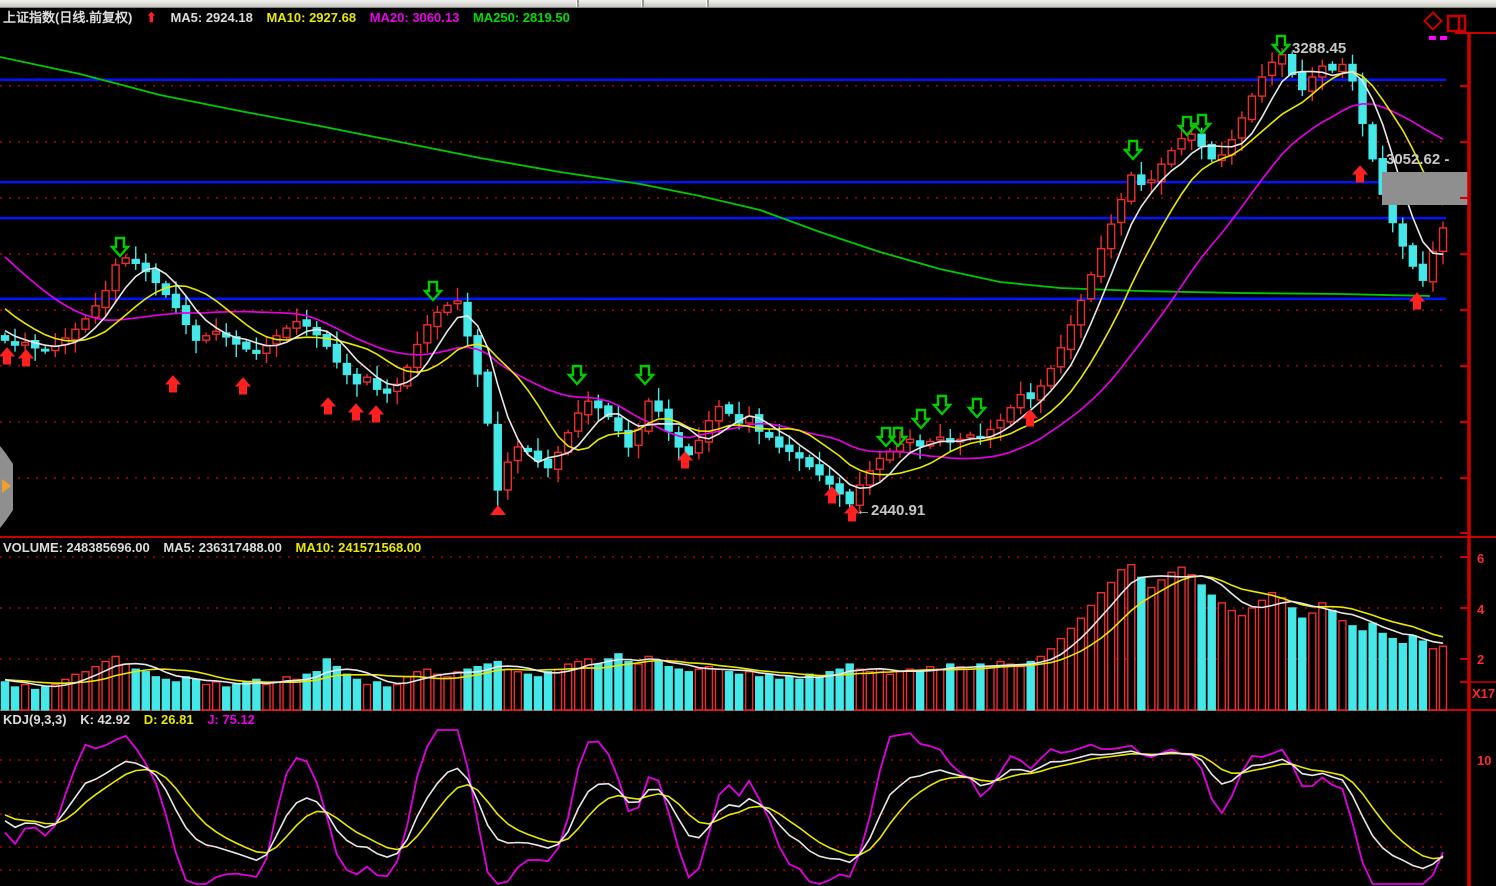 This screenshot has height=886, width=1496. What do you see at coordinates (414, 17) in the screenshot?
I see `ma20-value: MA20: 3060.13` at bounding box center [414, 17].